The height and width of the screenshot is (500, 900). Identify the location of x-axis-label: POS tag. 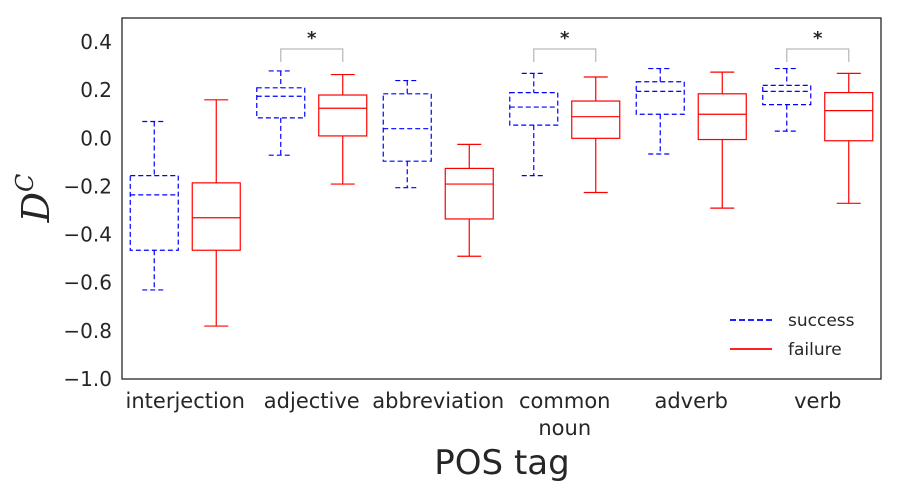
(501, 463).